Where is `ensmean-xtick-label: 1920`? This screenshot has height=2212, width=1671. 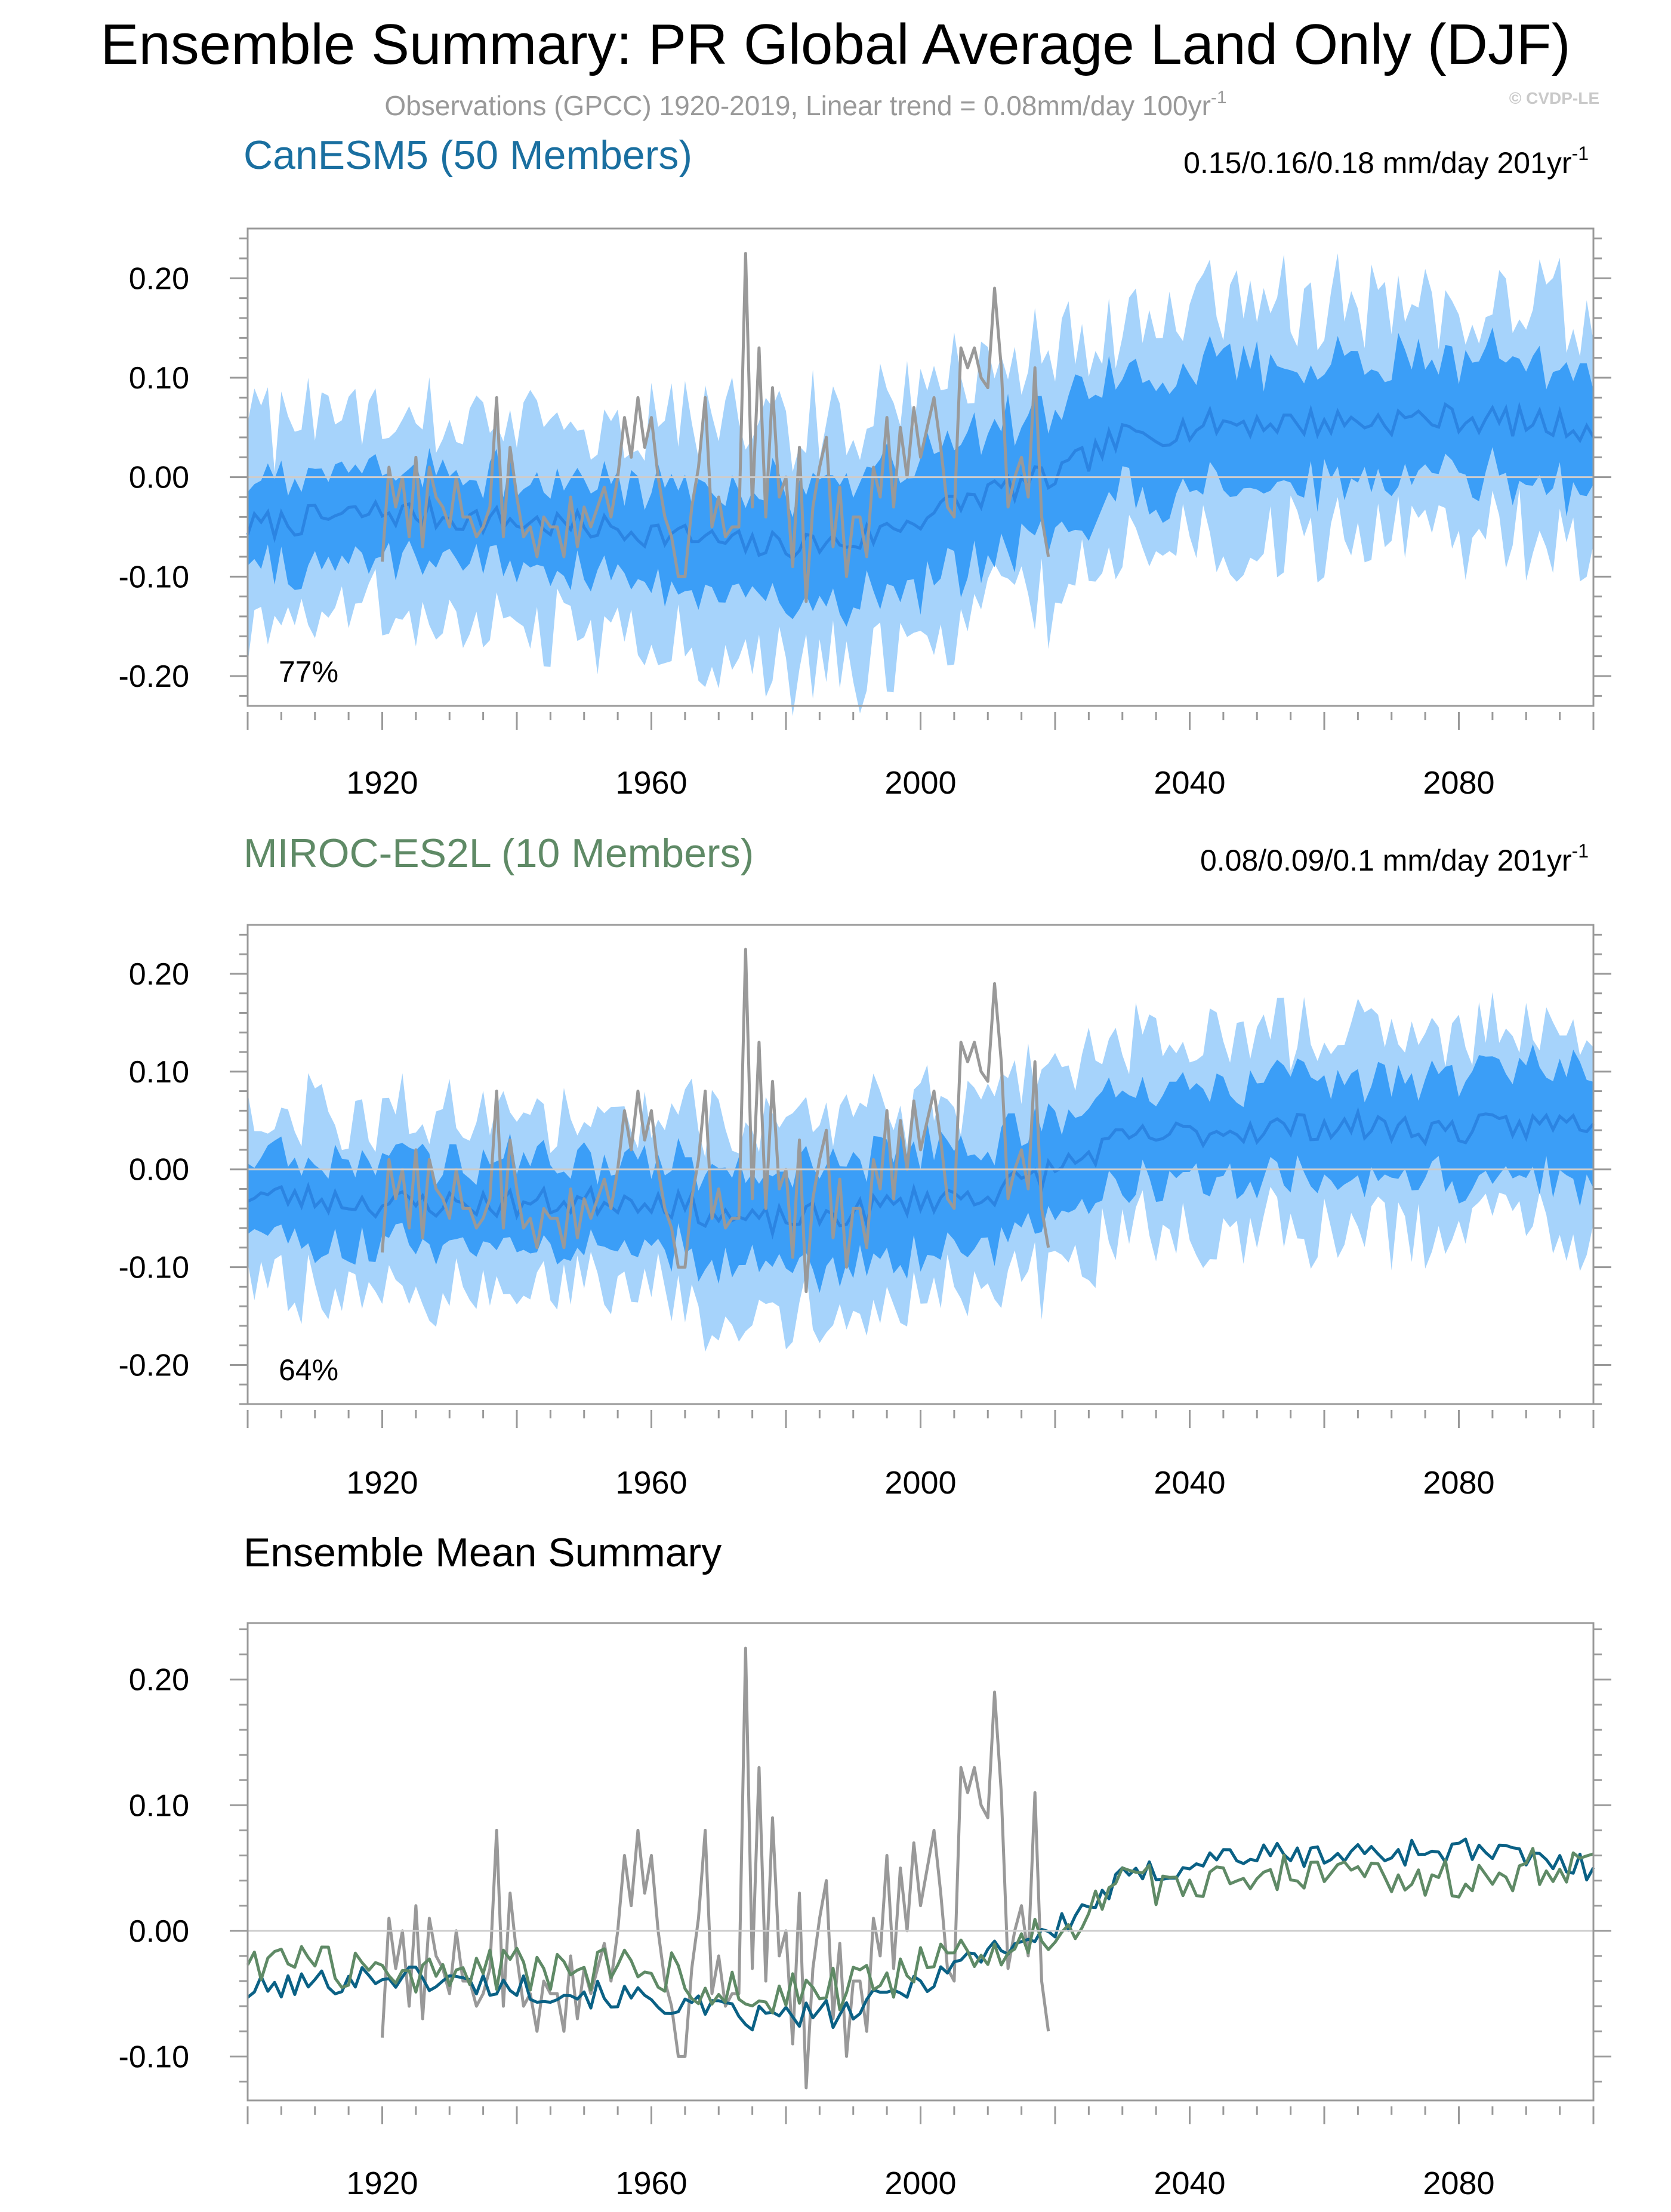 ensmean-xtick-label: 1920 is located at coordinates (382, 2183).